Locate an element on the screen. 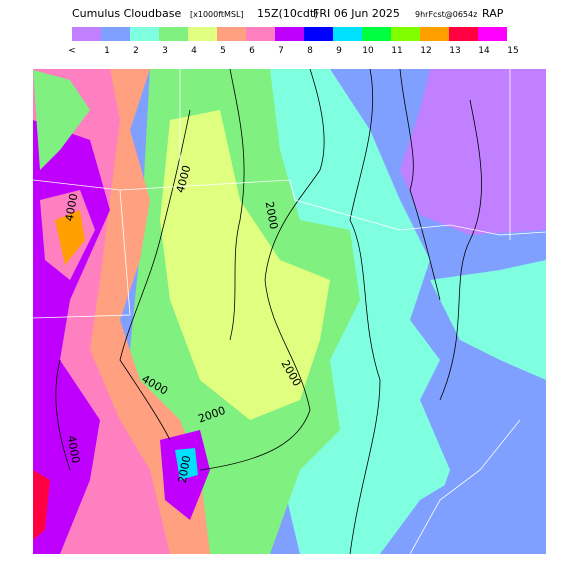 The image size is (579, 583). valid-time: 15Z(10cdt) is located at coordinates (287, 13).